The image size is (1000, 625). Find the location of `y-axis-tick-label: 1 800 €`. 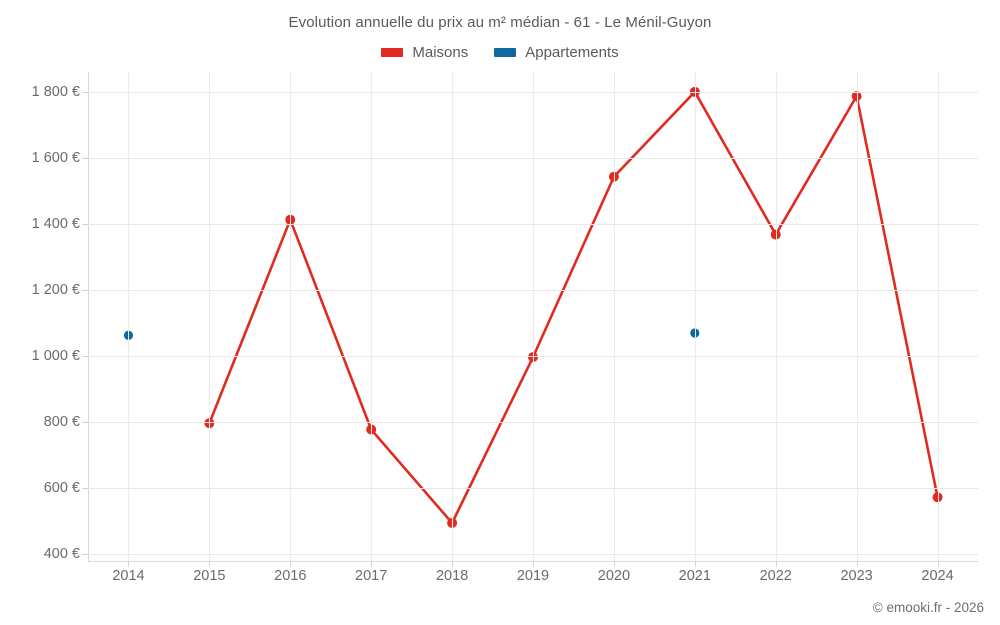

y-axis-tick-label: 1 800 € is located at coordinates (55, 91).